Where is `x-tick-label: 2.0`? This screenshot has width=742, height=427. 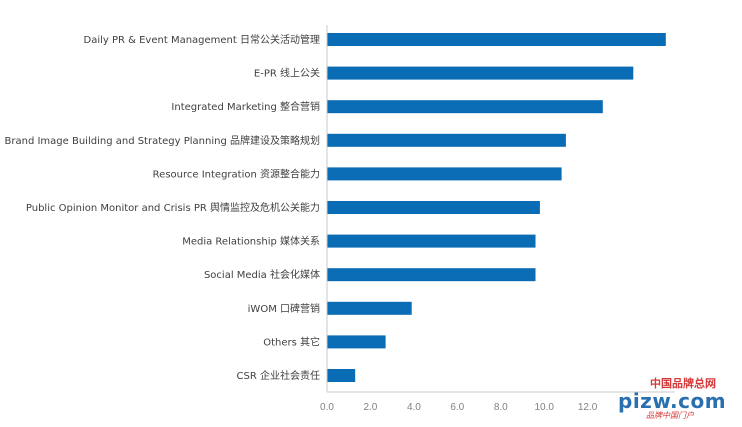
x-tick-label: 2.0 is located at coordinates (370, 407).